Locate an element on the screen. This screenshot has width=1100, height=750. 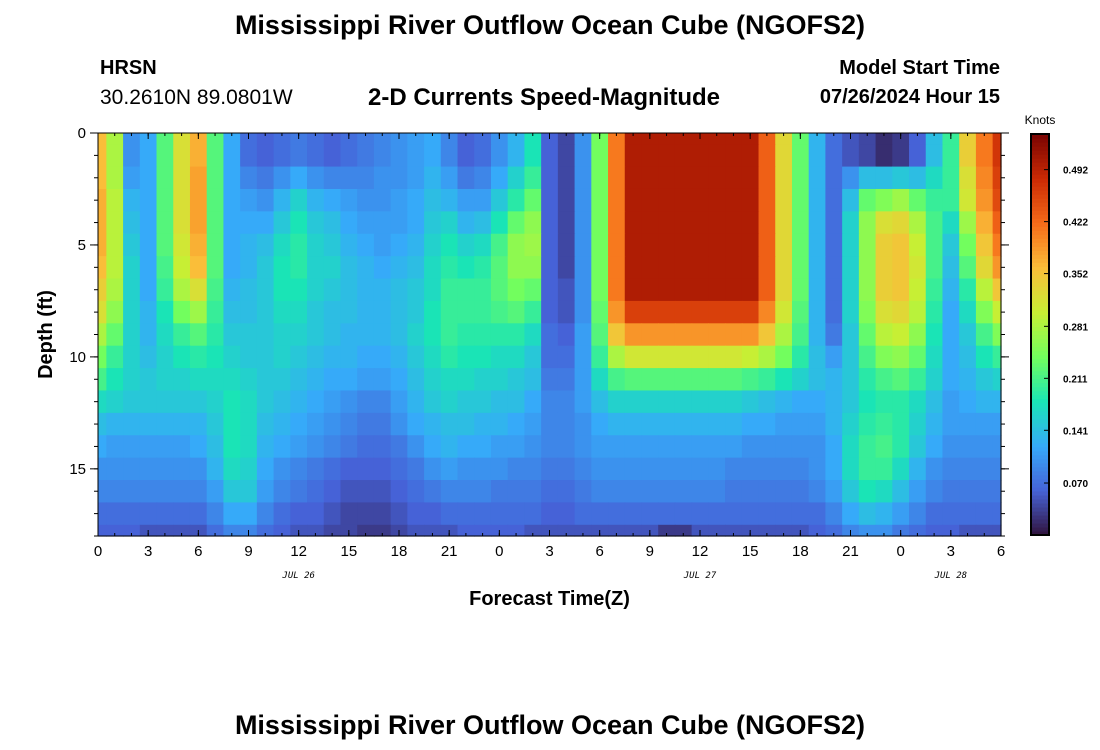
x-tick-label: 15 is located at coordinates (348, 551).